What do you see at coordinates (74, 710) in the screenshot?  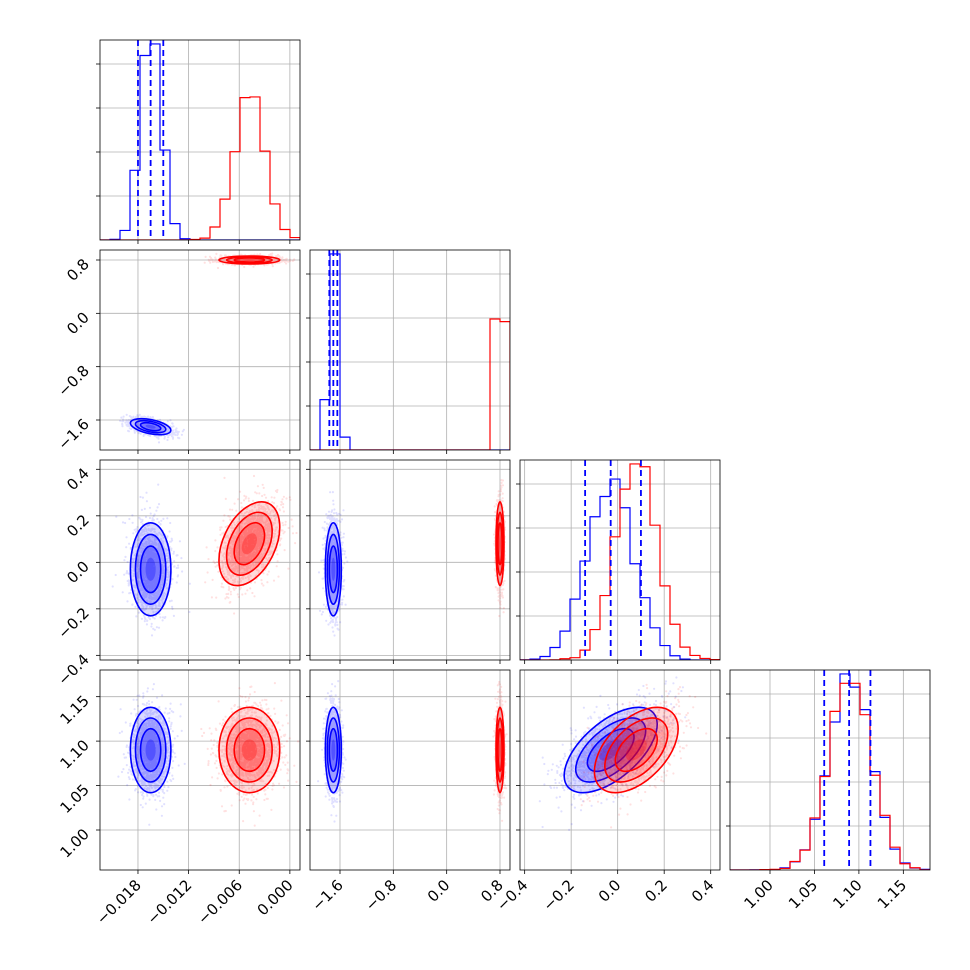 I see `y-tick-label: 1.15` at bounding box center [74, 710].